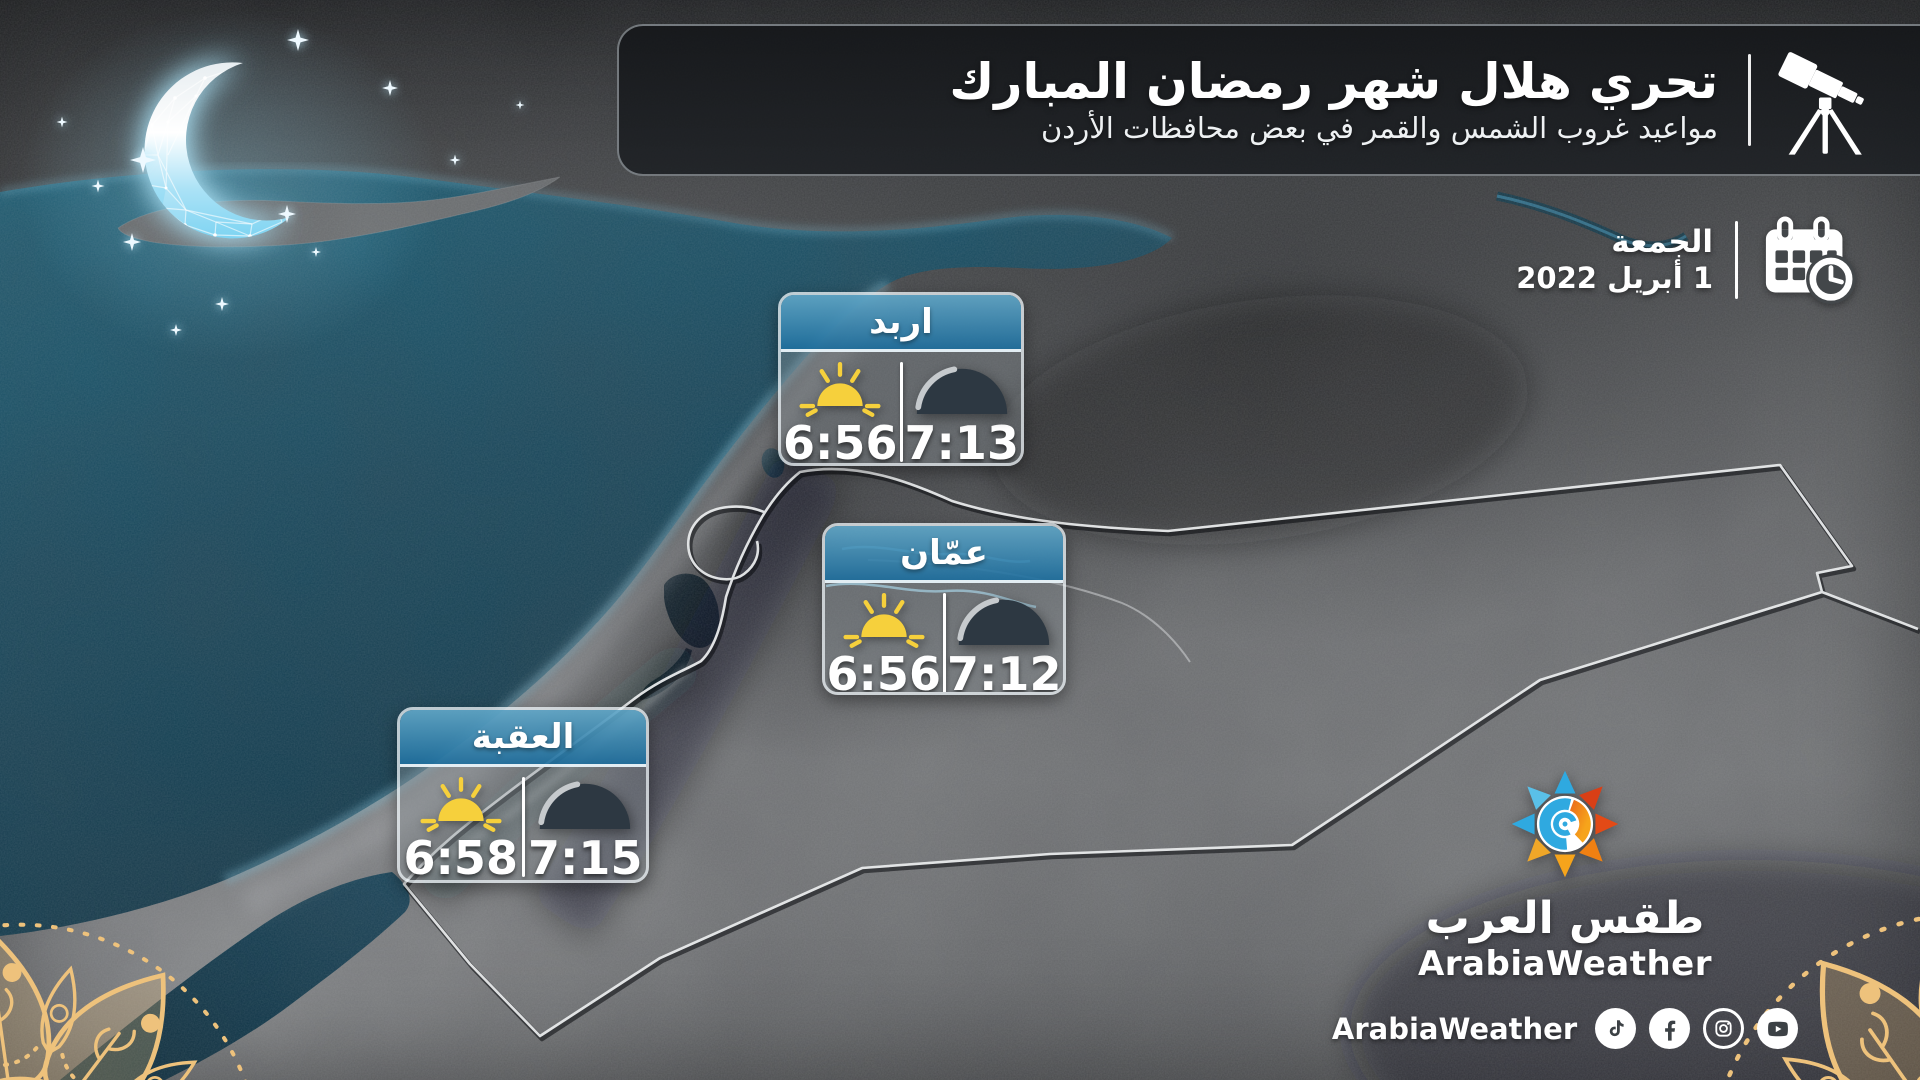  I want to click on date-day: الجمعة, so click(1662, 242).